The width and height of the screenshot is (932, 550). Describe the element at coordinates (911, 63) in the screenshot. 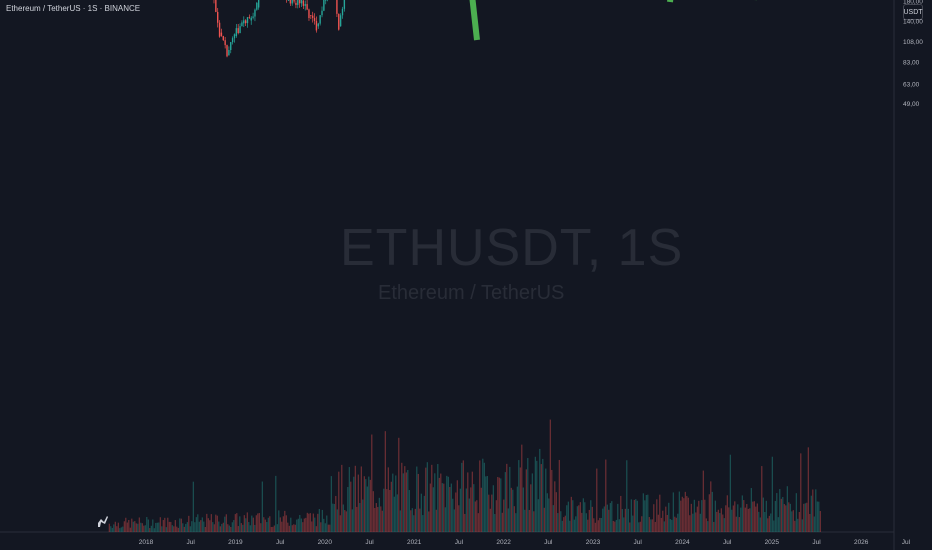

I see `price-tick-label: 83,00` at that location.